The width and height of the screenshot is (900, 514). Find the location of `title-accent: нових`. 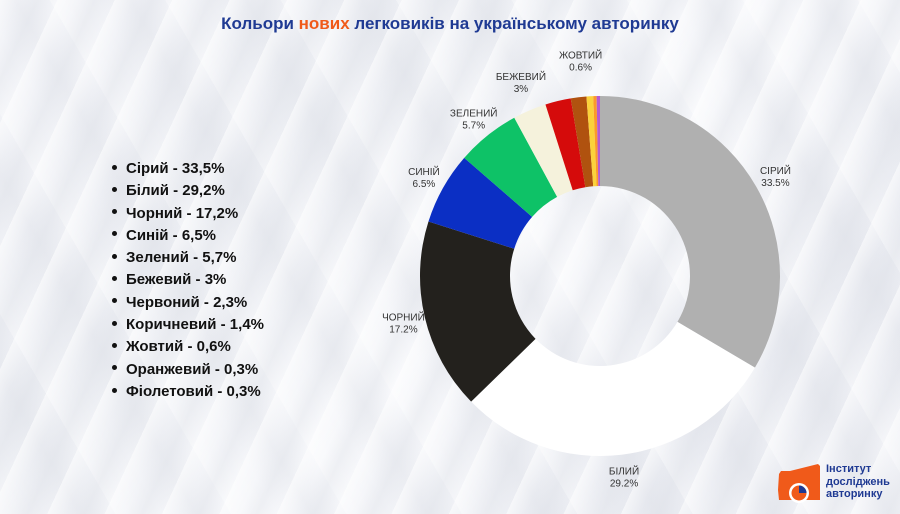

title-accent: нових is located at coordinates (324, 23).